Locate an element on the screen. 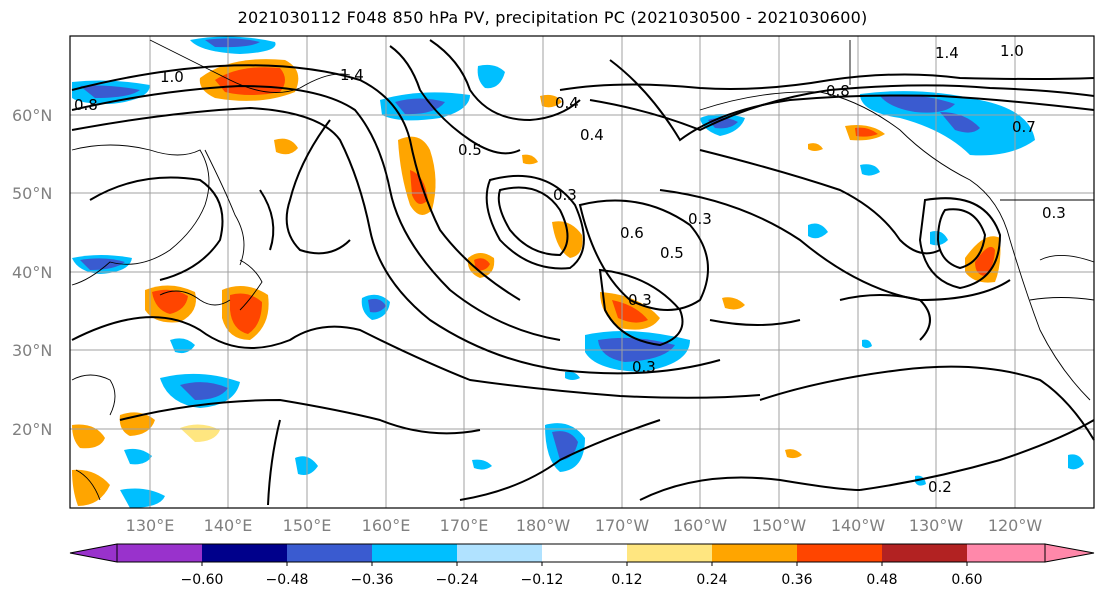  colorbar-tick-label: 0.60 is located at coordinates (966, 580).